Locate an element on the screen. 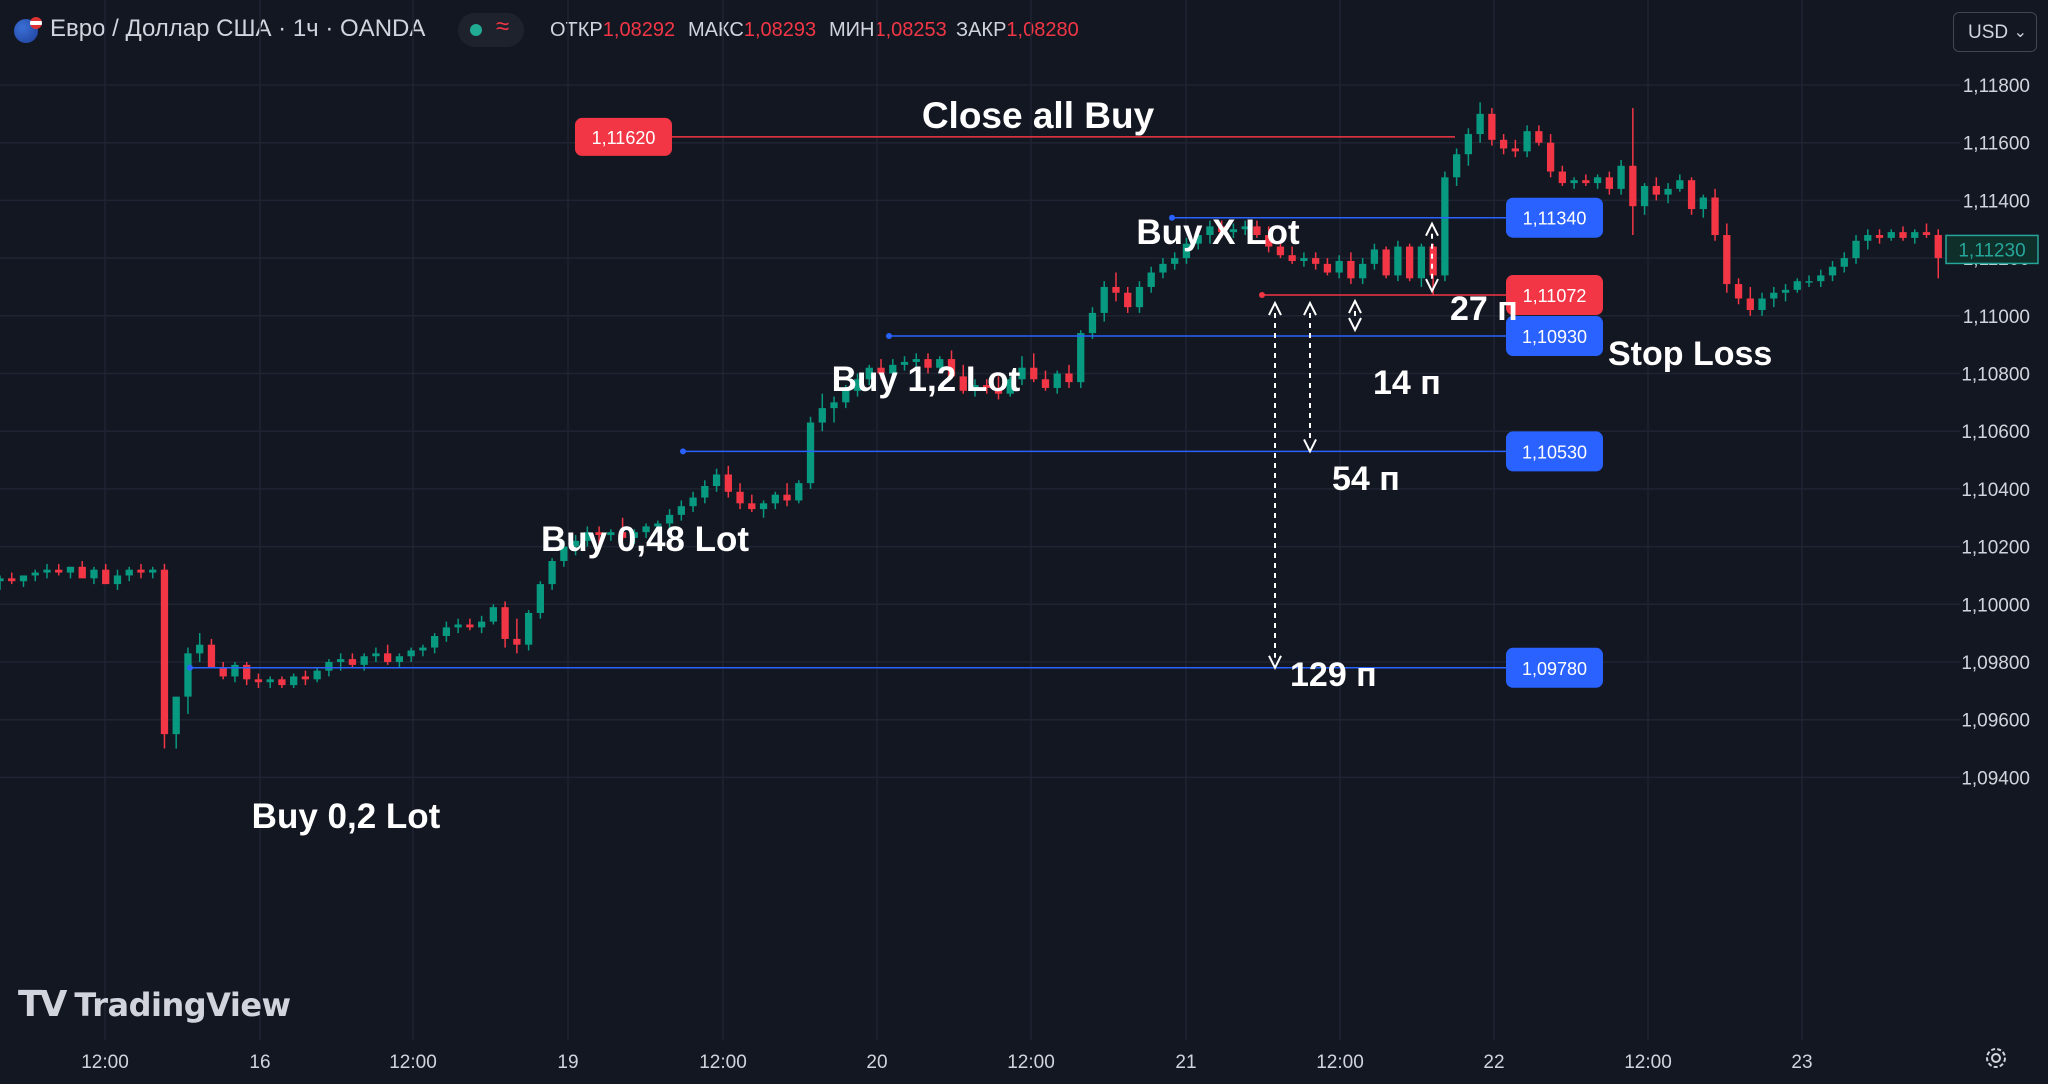 Image resolution: width=2048 pixels, height=1084 pixels. y-axis-tick: 1,11400 is located at coordinates (1996, 201).